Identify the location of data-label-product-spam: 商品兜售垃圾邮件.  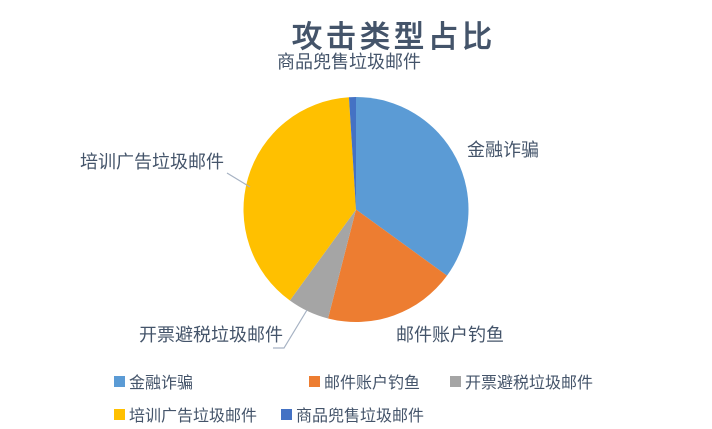
(349, 62).